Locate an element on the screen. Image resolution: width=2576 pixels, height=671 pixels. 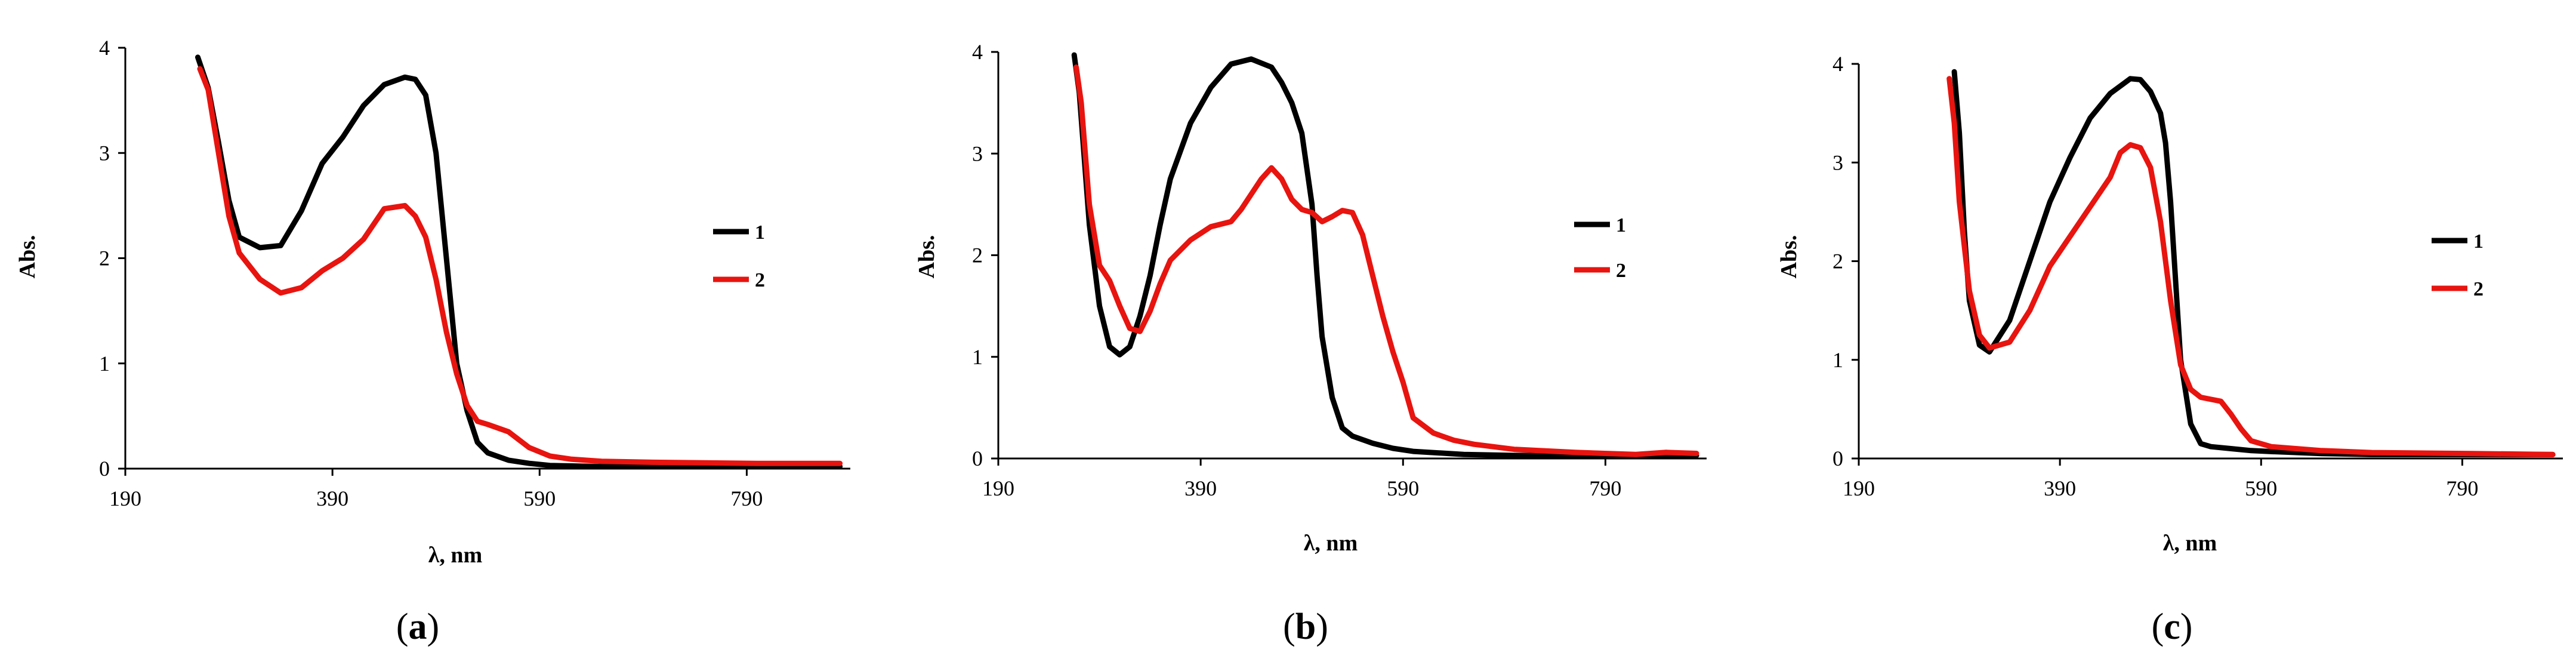
panel-caption: (a) is located at coordinates (418, 627).